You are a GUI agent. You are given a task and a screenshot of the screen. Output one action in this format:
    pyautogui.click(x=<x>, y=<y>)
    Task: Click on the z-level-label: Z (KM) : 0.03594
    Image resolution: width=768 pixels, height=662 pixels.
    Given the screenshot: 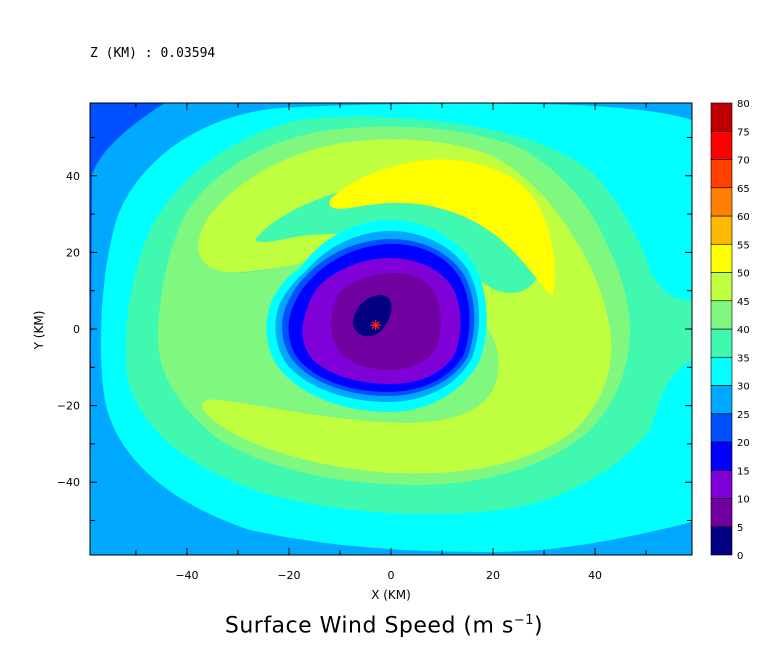 What is the action you would take?
    pyautogui.click(x=153, y=53)
    